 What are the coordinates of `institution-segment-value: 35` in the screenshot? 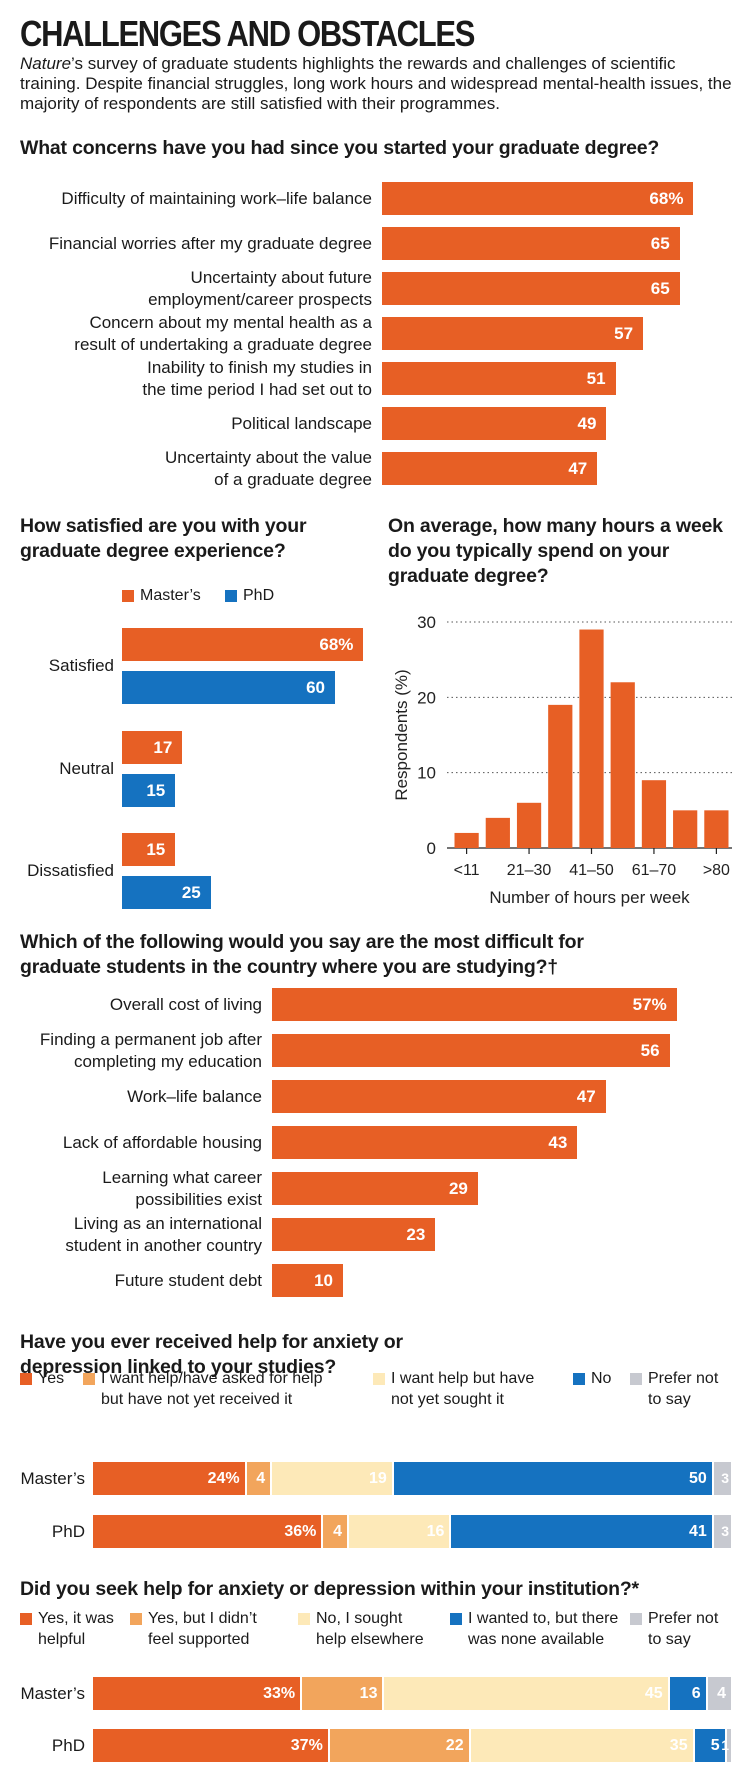 It's located at (678, 1745).